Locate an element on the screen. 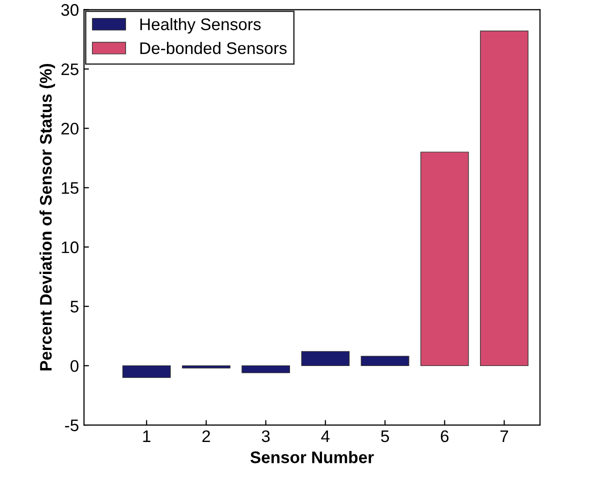 This screenshot has width=600, height=483. y-tick-label: 30 is located at coordinates (69, 10).